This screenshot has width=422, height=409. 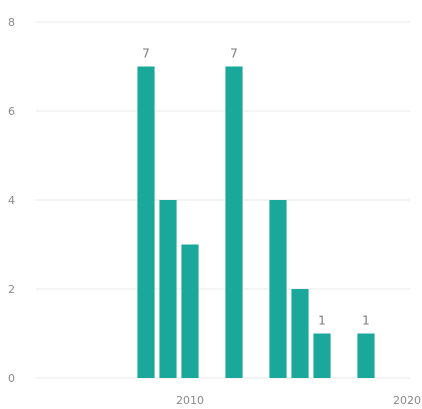 What do you see at coordinates (11, 378) in the screenshot?
I see `y-tick-label: 0` at bounding box center [11, 378].